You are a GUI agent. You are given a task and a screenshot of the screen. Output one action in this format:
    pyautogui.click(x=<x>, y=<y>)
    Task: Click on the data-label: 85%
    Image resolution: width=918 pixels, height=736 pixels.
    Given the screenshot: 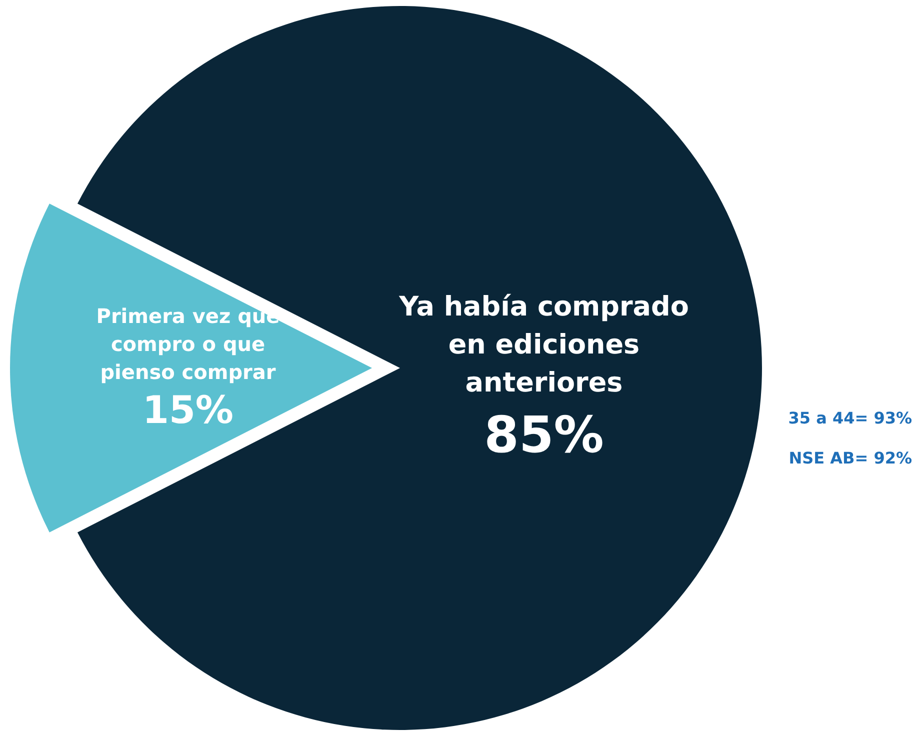 What is the action you would take?
    pyautogui.click(x=544, y=435)
    